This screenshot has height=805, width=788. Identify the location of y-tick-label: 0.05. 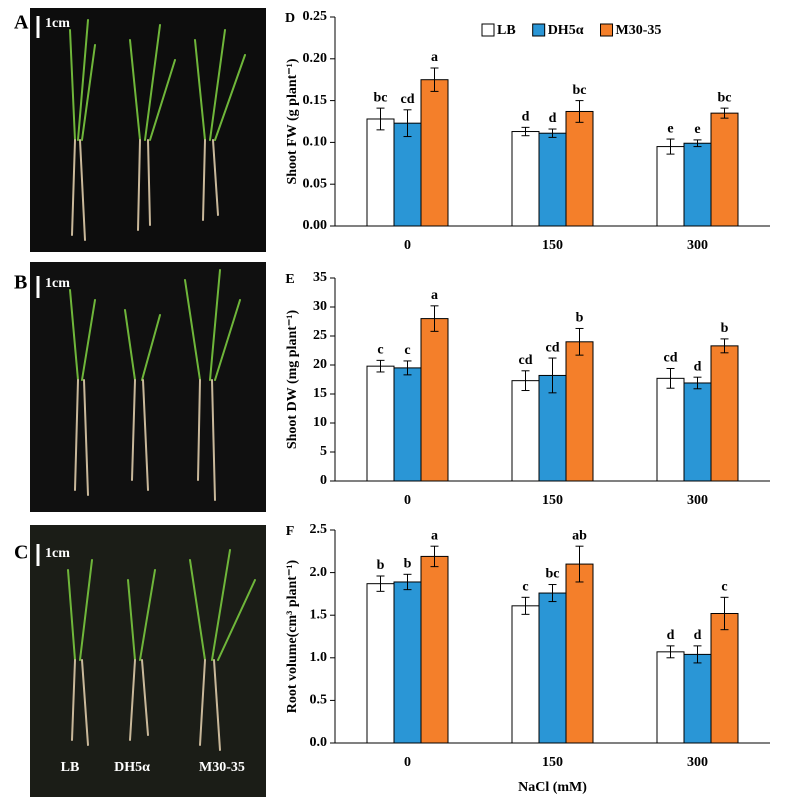
(315, 183).